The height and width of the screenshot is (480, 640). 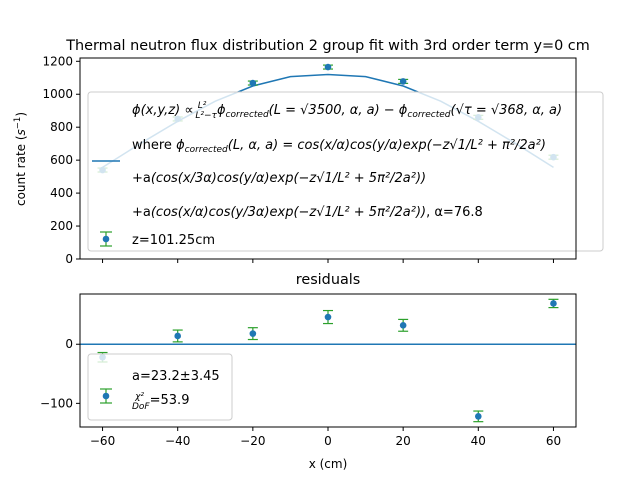 I want to click on main-y-tick-label: 200, so click(x=61, y=226).